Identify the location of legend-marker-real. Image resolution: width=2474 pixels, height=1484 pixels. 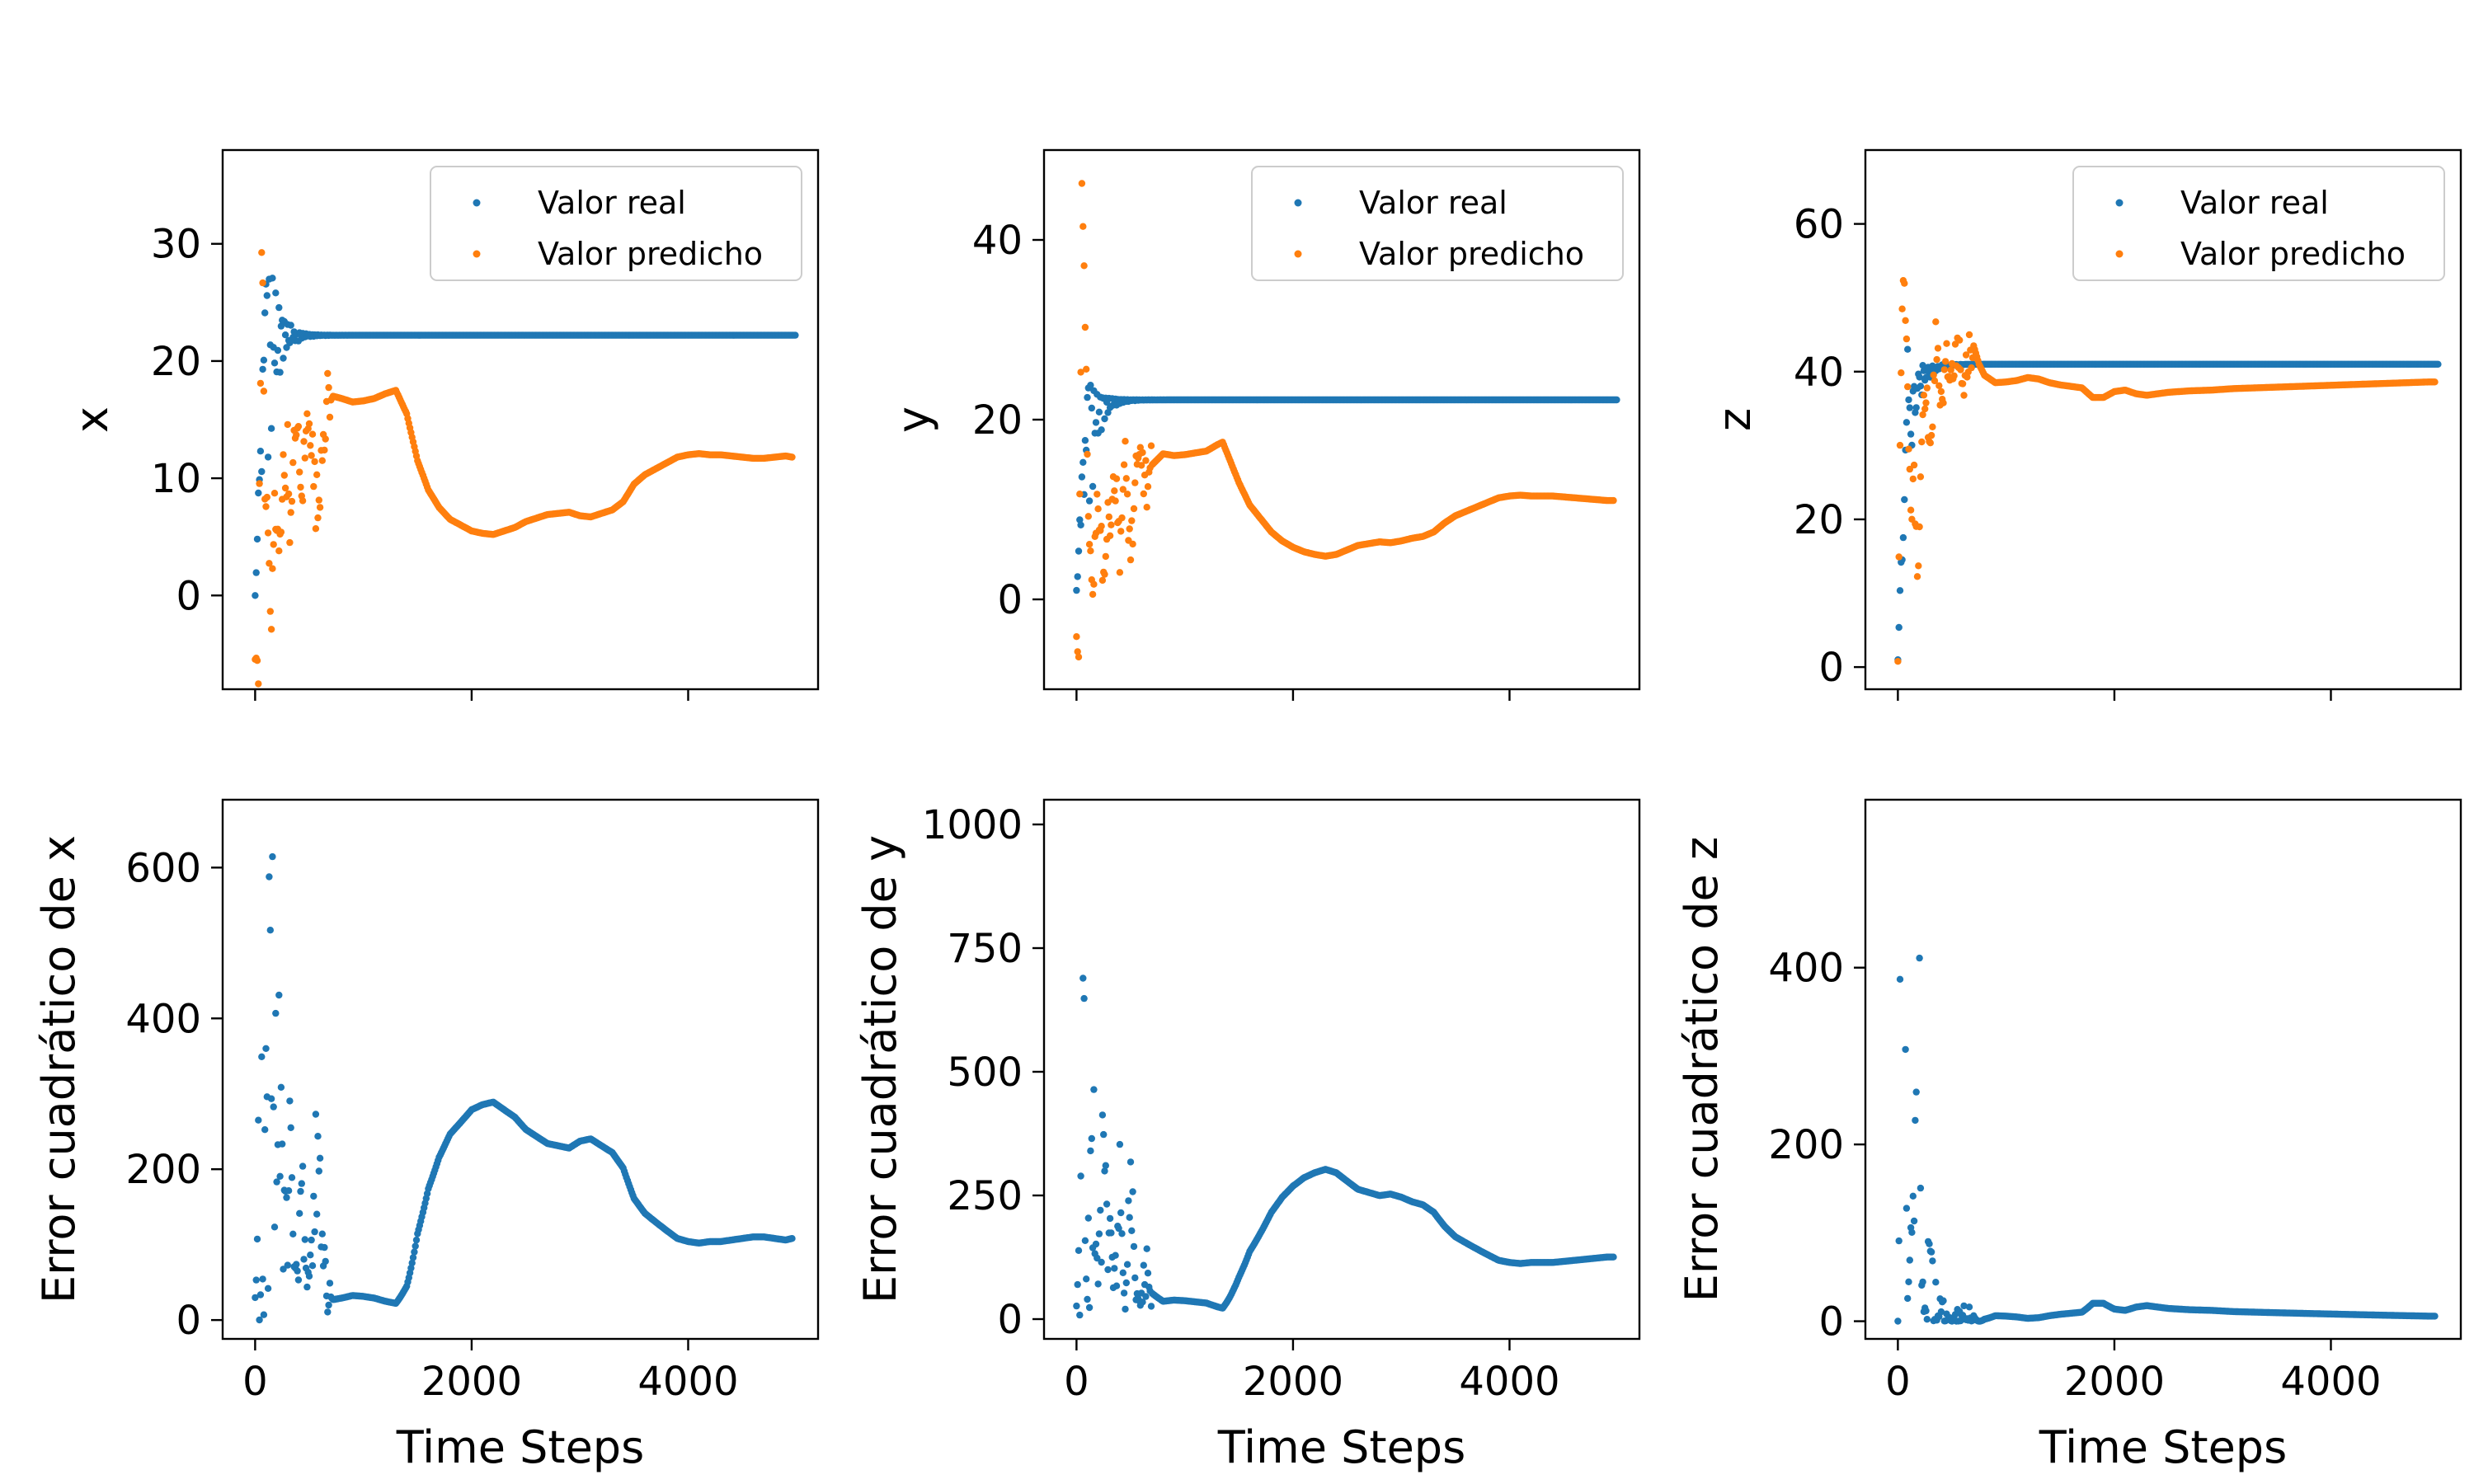
(2119, 203).